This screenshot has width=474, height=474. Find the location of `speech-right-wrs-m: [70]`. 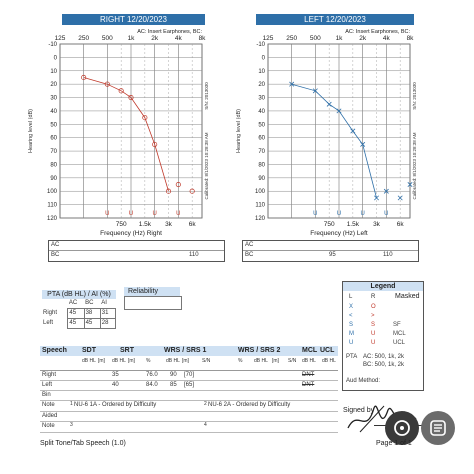

speech-right-wrs-m: [70] is located at coordinates (189, 375).